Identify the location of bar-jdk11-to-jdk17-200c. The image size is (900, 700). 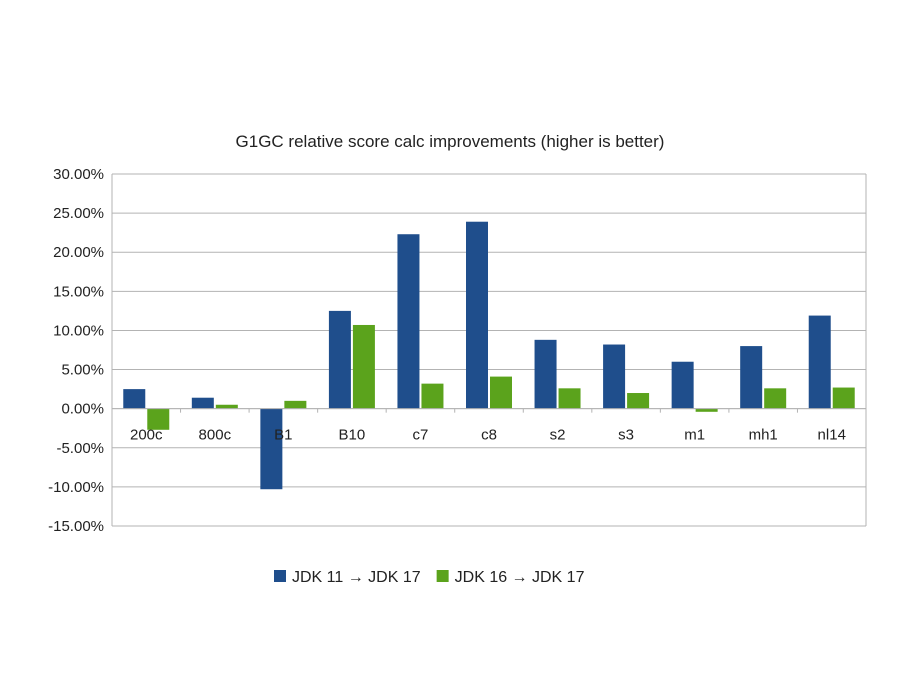
(134, 399).